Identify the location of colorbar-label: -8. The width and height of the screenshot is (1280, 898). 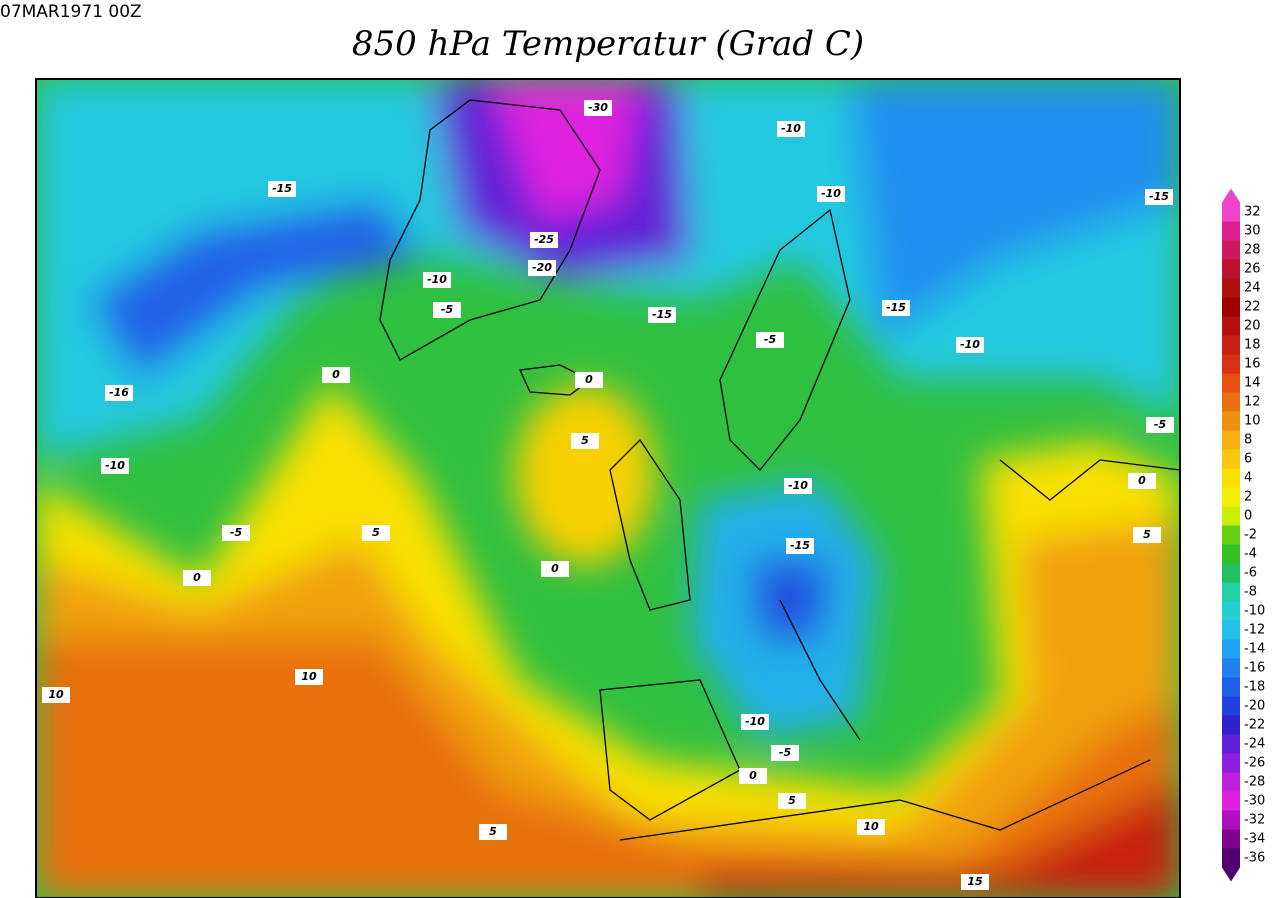
(1250, 592).